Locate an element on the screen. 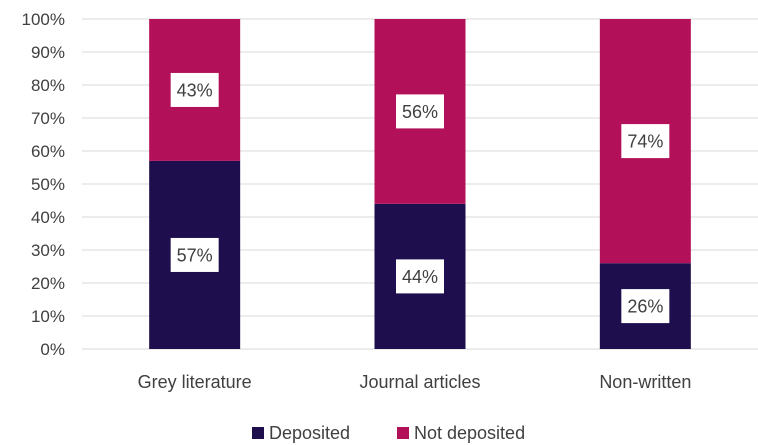 Image resolution: width=758 pixels, height=445 pixels. legend-label: Deposited is located at coordinates (309, 433).